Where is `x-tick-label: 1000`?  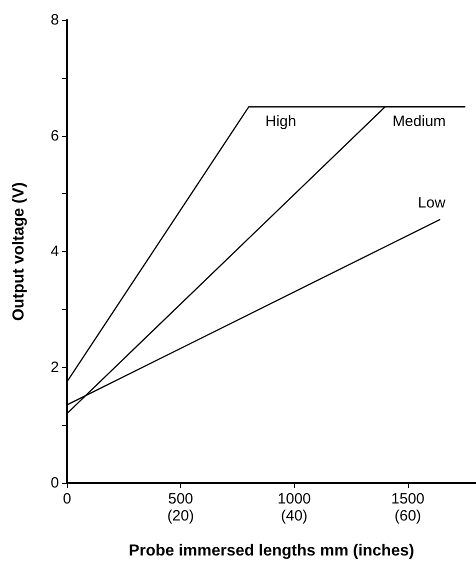
x-tick-label: 1000 is located at coordinates (294, 499).